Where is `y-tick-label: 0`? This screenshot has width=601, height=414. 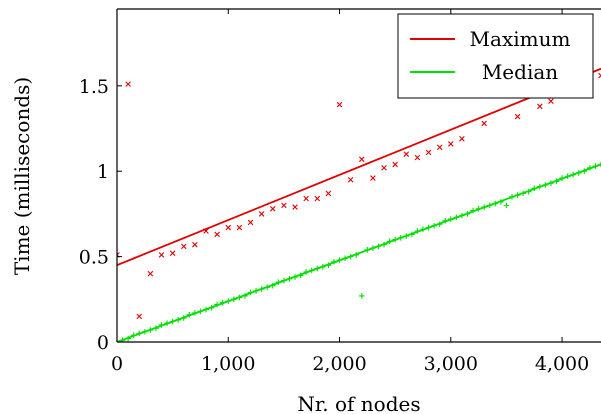 y-tick-label: 0 is located at coordinates (103, 343).